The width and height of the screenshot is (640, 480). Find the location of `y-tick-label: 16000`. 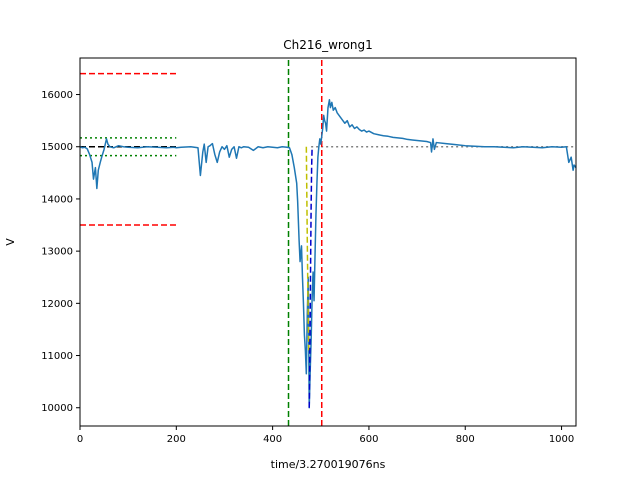

y-tick-label: 16000 is located at coordinates (57, 95).